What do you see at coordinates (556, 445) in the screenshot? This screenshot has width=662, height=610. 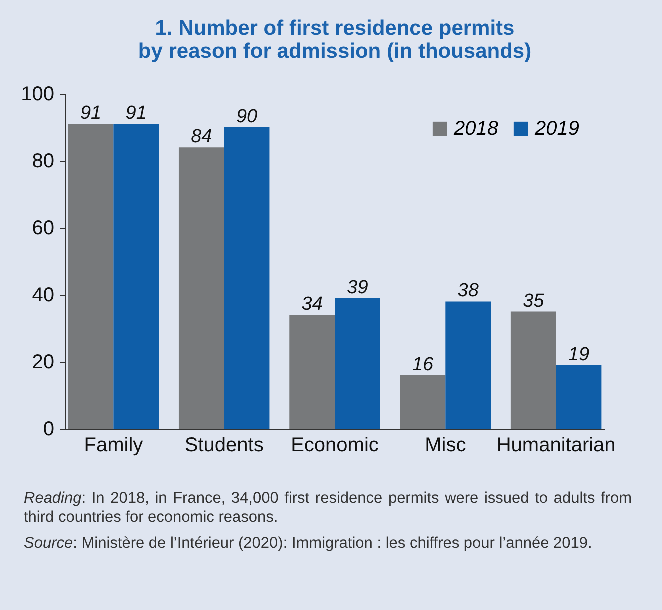 I see `x-tick-label: Humanitarian` at bounding box center [556, 445].